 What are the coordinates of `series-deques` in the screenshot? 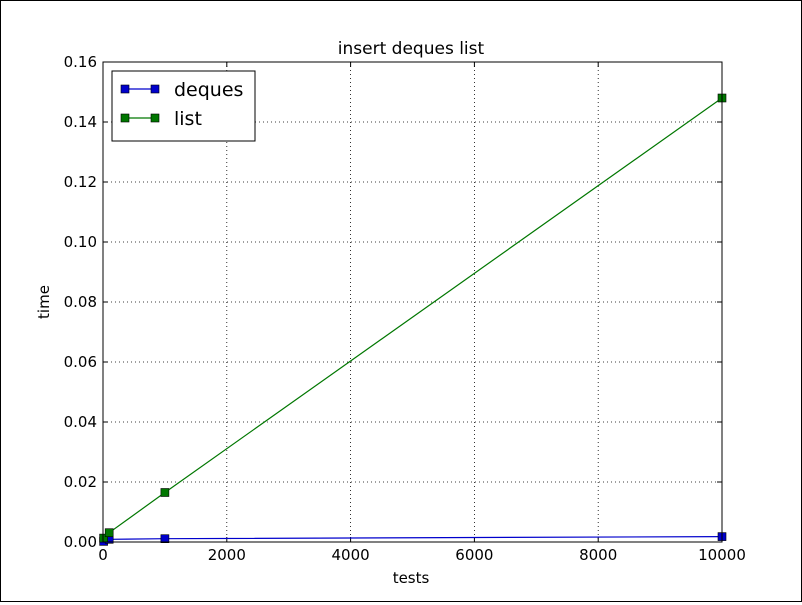 It's located at (413, 539).